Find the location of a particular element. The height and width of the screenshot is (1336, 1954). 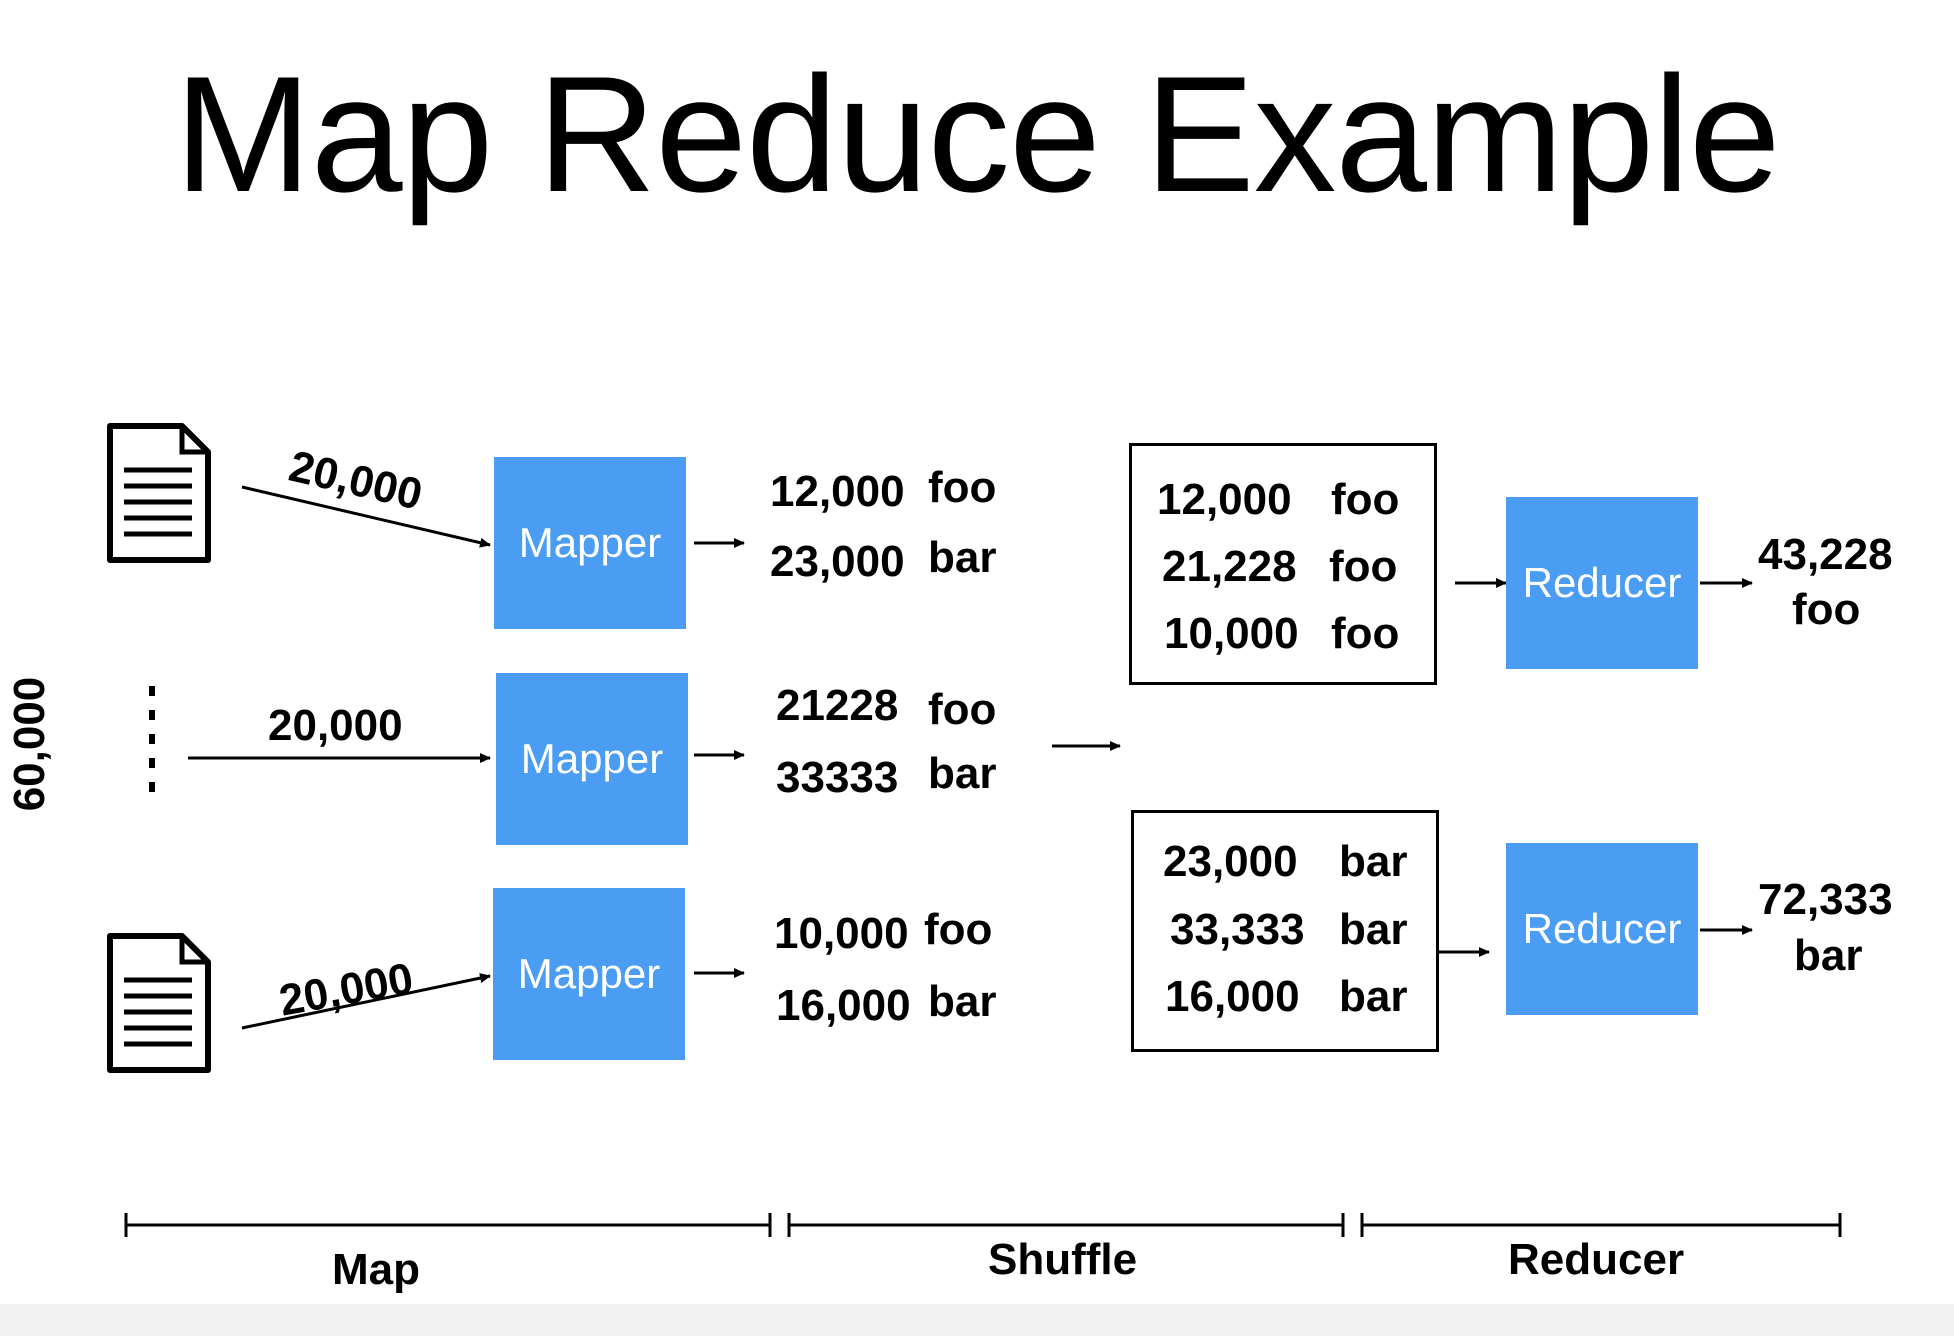

shuffle-group-foo is located at coordinates (1283, 564).